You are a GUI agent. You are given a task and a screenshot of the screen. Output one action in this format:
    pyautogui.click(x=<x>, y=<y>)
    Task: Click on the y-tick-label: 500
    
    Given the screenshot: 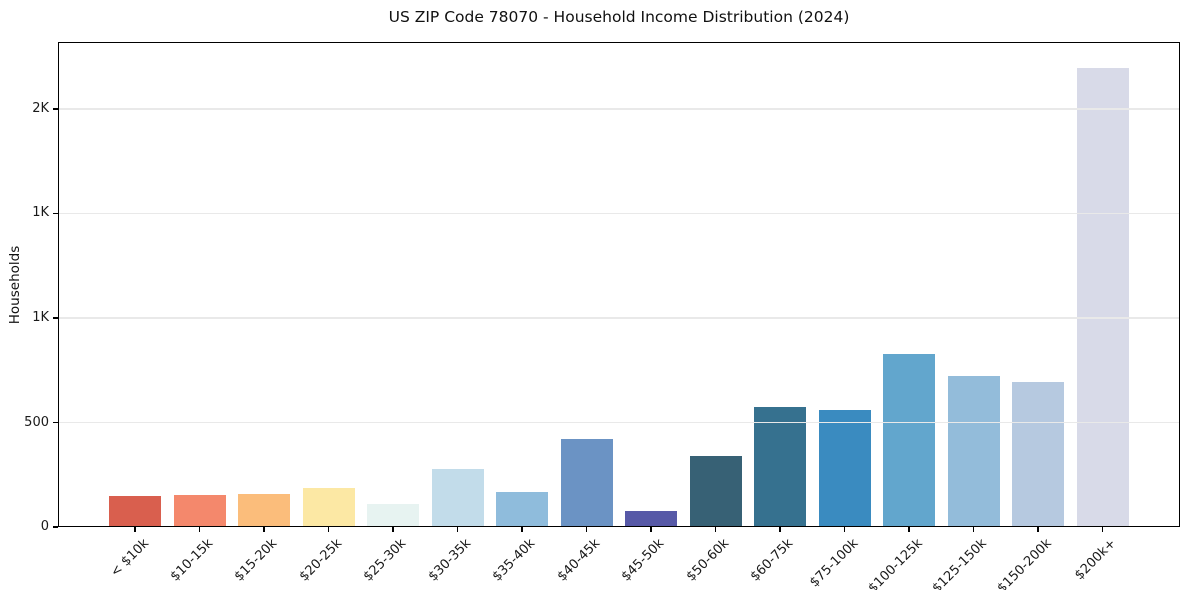 What is the action you would take?
    pyautogui.click(x=36, y=422)
    